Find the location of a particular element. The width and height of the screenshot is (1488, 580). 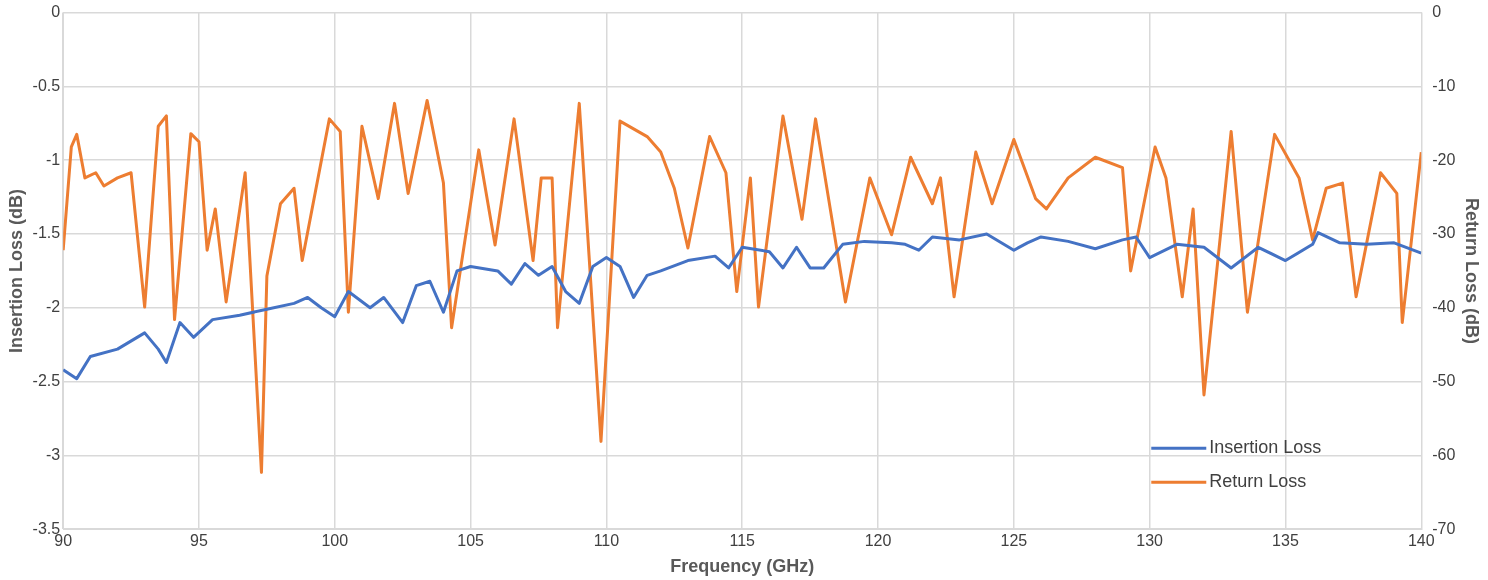

x-tick-label: 110 is located at coordinates (606, 541).